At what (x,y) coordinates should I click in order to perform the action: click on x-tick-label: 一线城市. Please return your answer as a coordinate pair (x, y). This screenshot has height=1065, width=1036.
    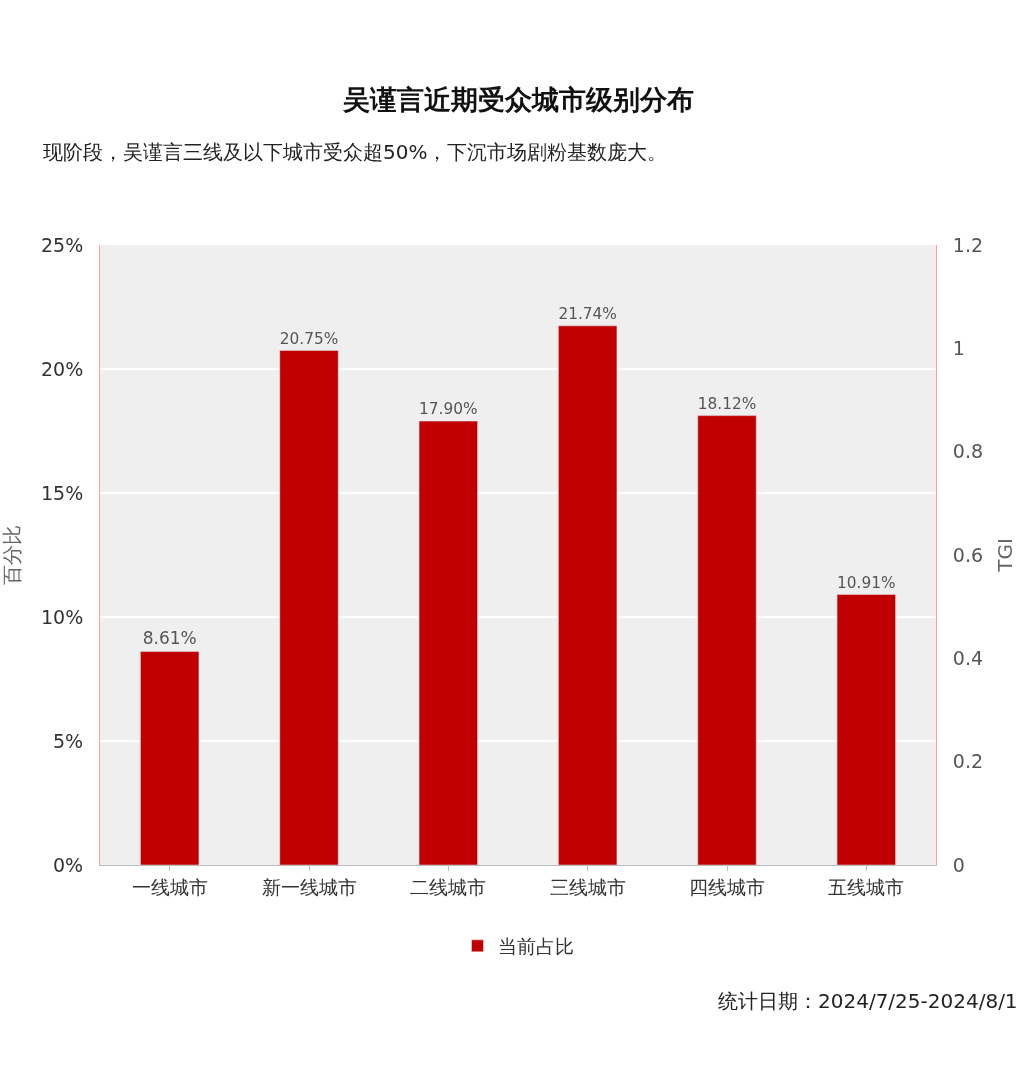
    Looking at the image, I should click on (169, 886).